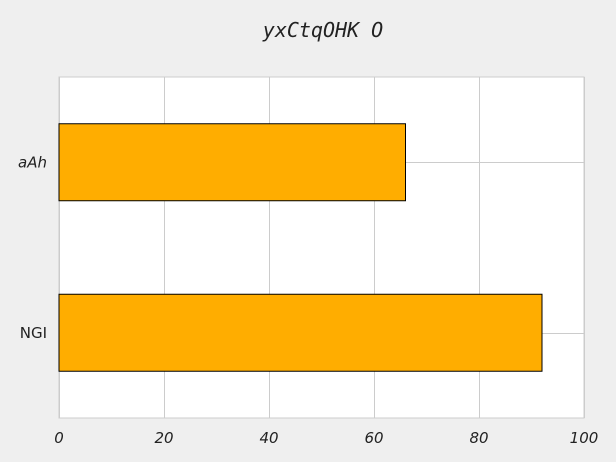 The image size is (616, 462). I want to click on bar-NGI, so click(300, 332).